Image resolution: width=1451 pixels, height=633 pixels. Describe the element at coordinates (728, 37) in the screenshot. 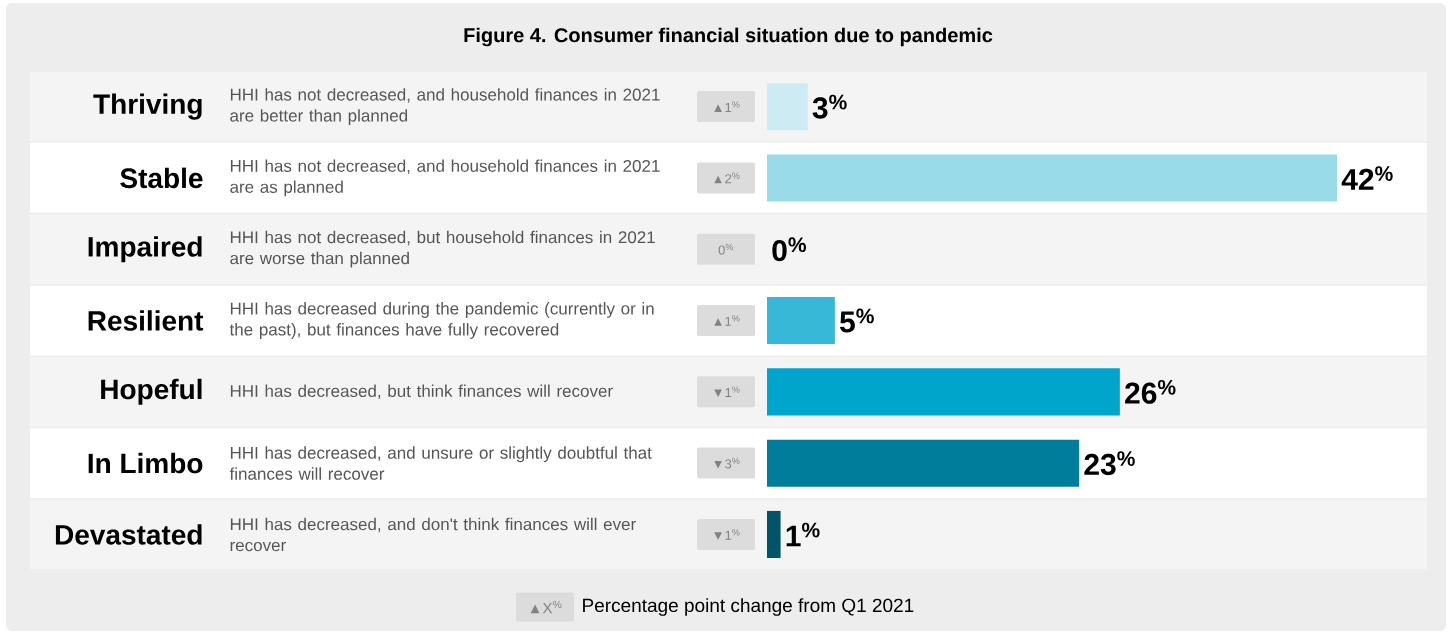

I see `chart-title: Figure 4. Consumer financial situation due to pandemic` at that location.